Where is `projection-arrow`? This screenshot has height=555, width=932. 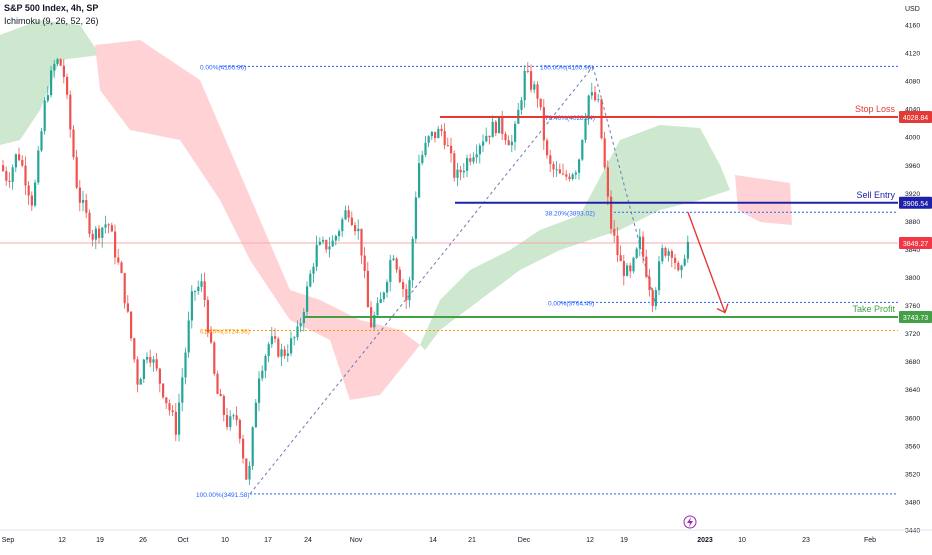 projection-arrow is located at coordinates (706, 262).